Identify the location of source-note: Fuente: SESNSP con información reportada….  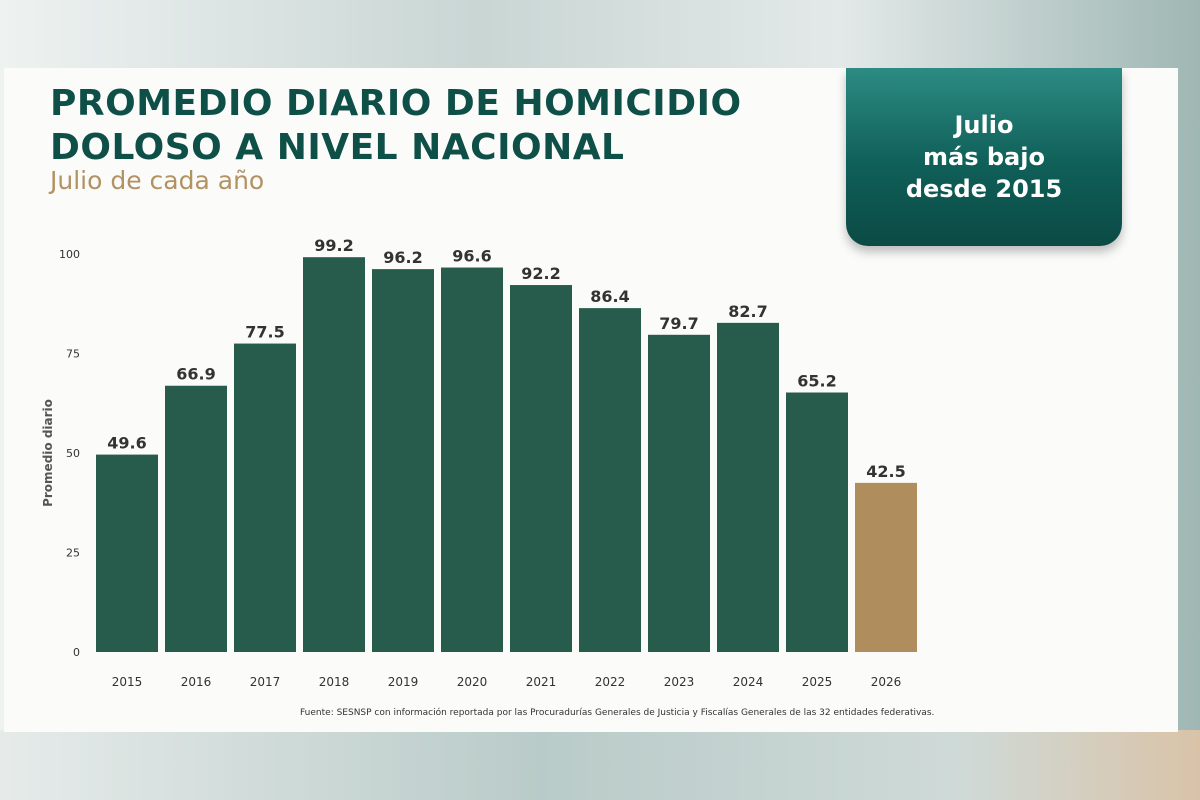
(617, 713).